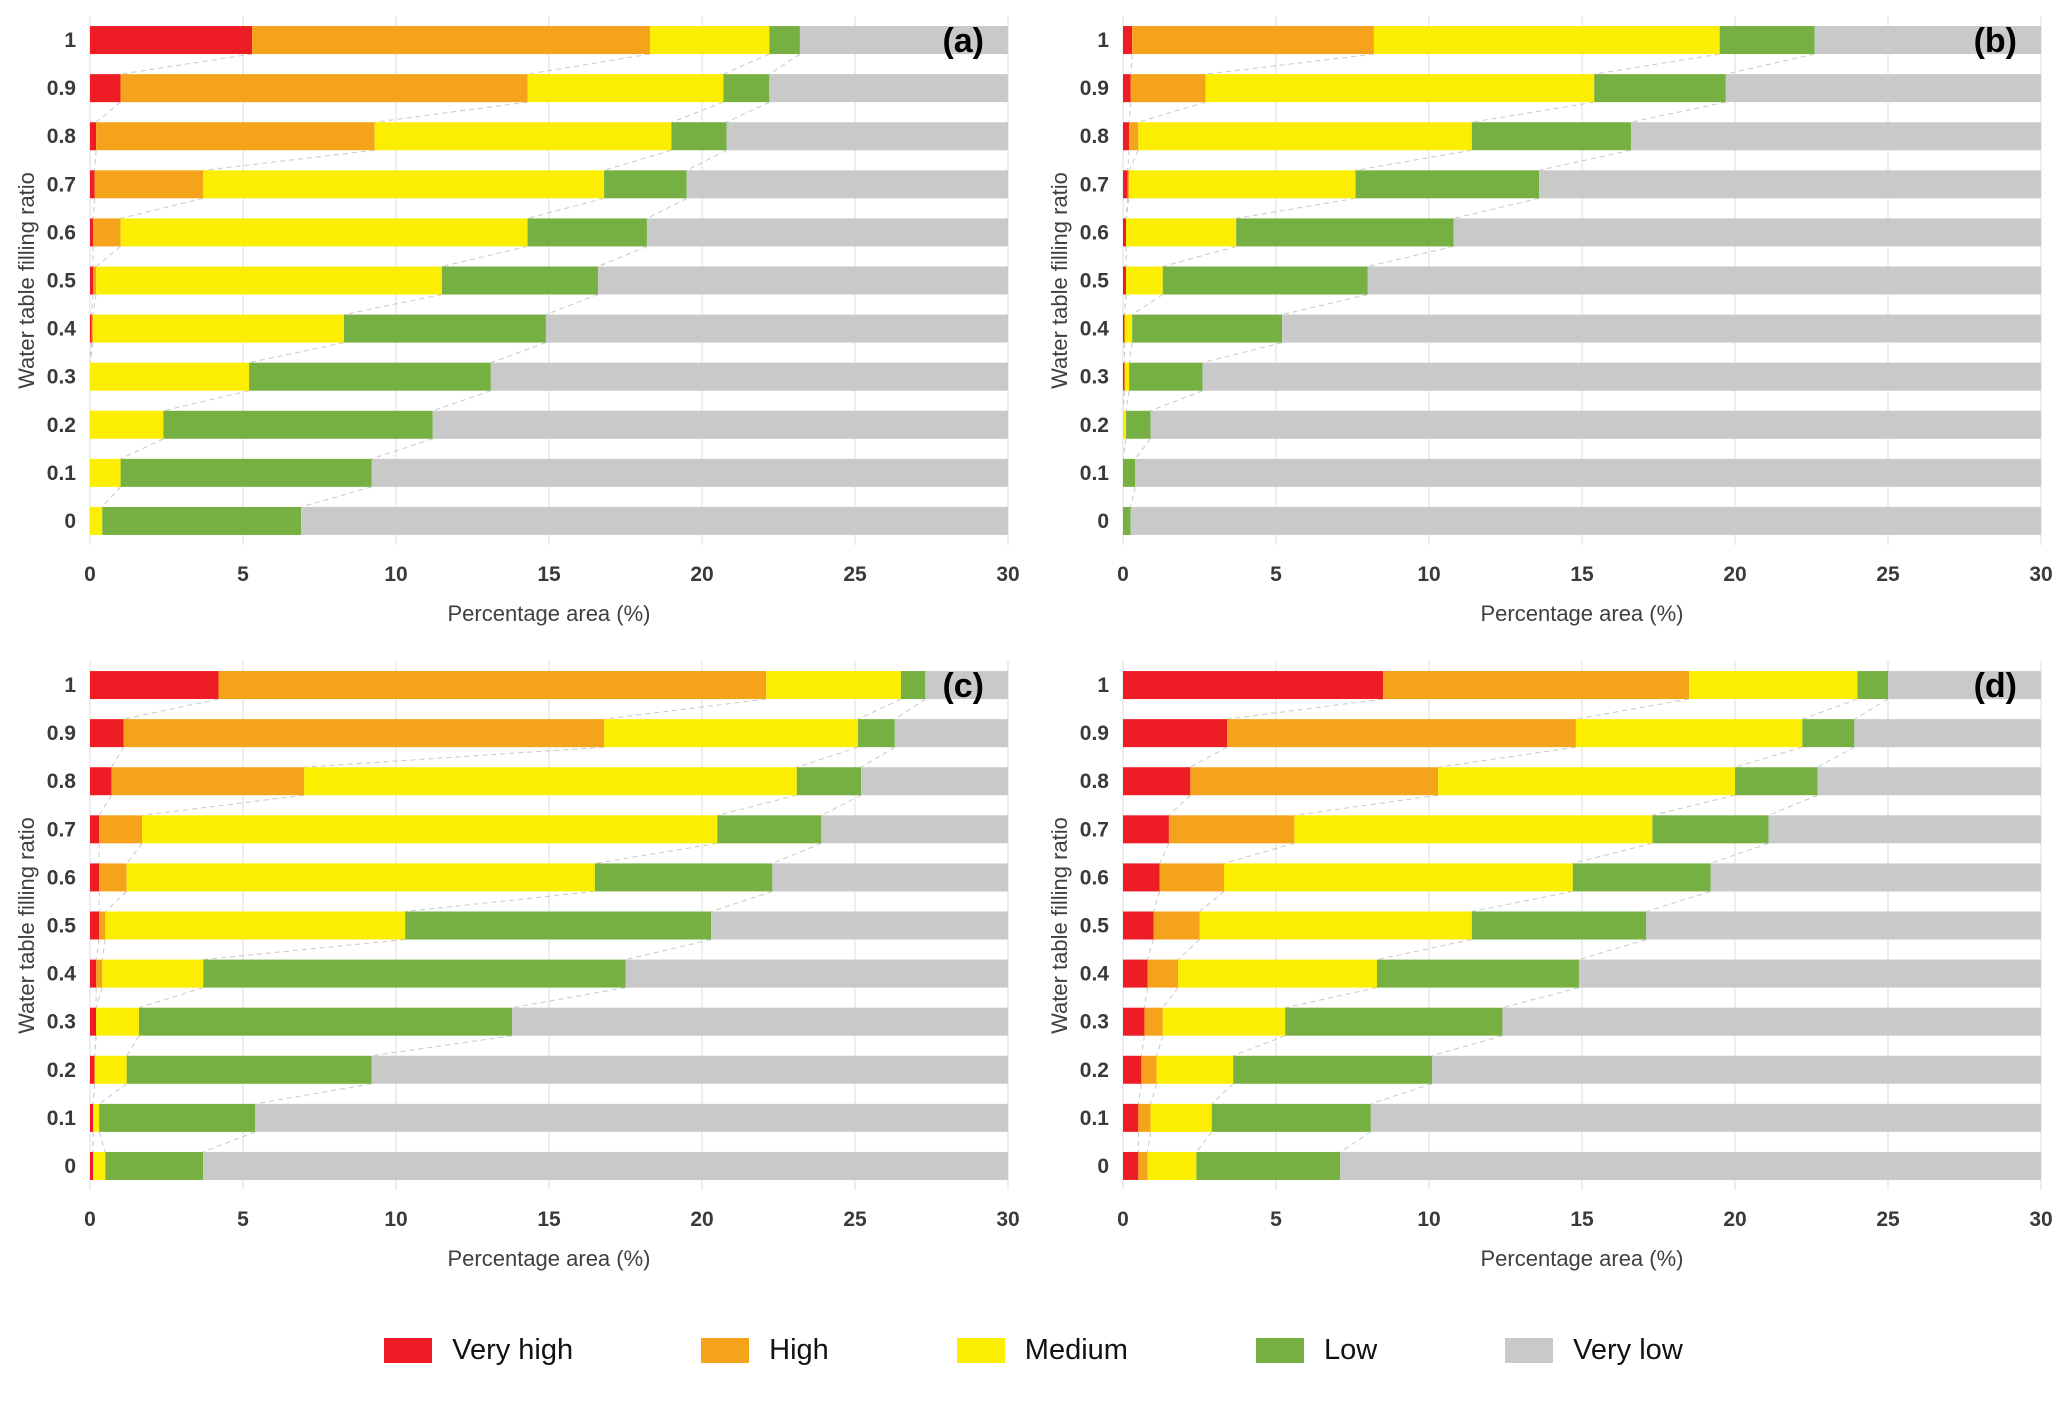 The image size is (2067, 1410). Describe the element at coordinates (1095, 136) in the screenshot. I see `y-tick-label: 0.8` at that location.